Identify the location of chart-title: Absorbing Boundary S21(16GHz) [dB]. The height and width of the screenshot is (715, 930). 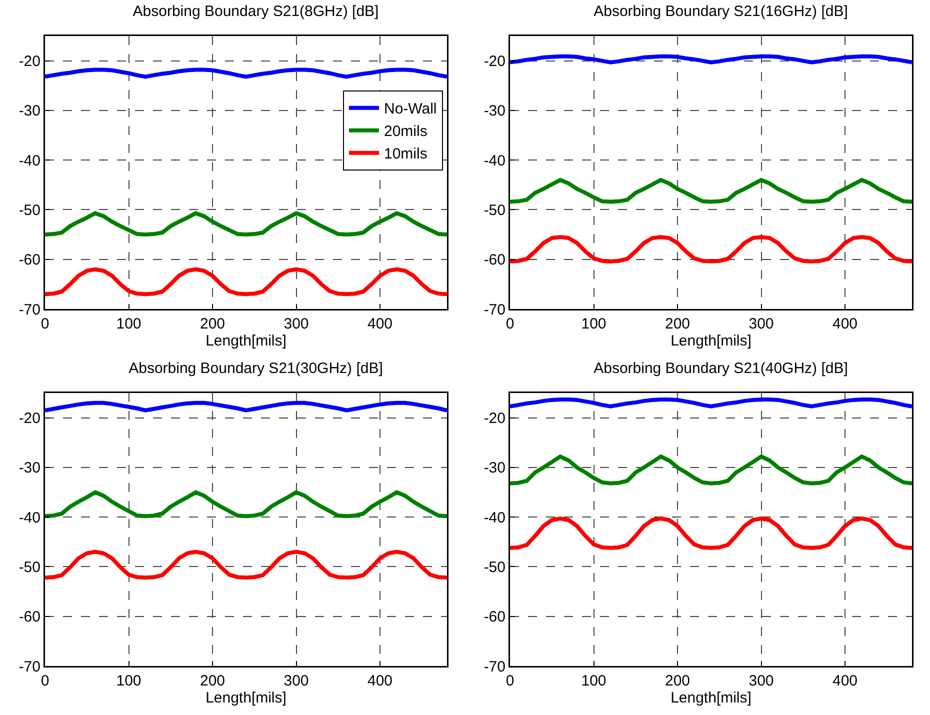
(721, 11).